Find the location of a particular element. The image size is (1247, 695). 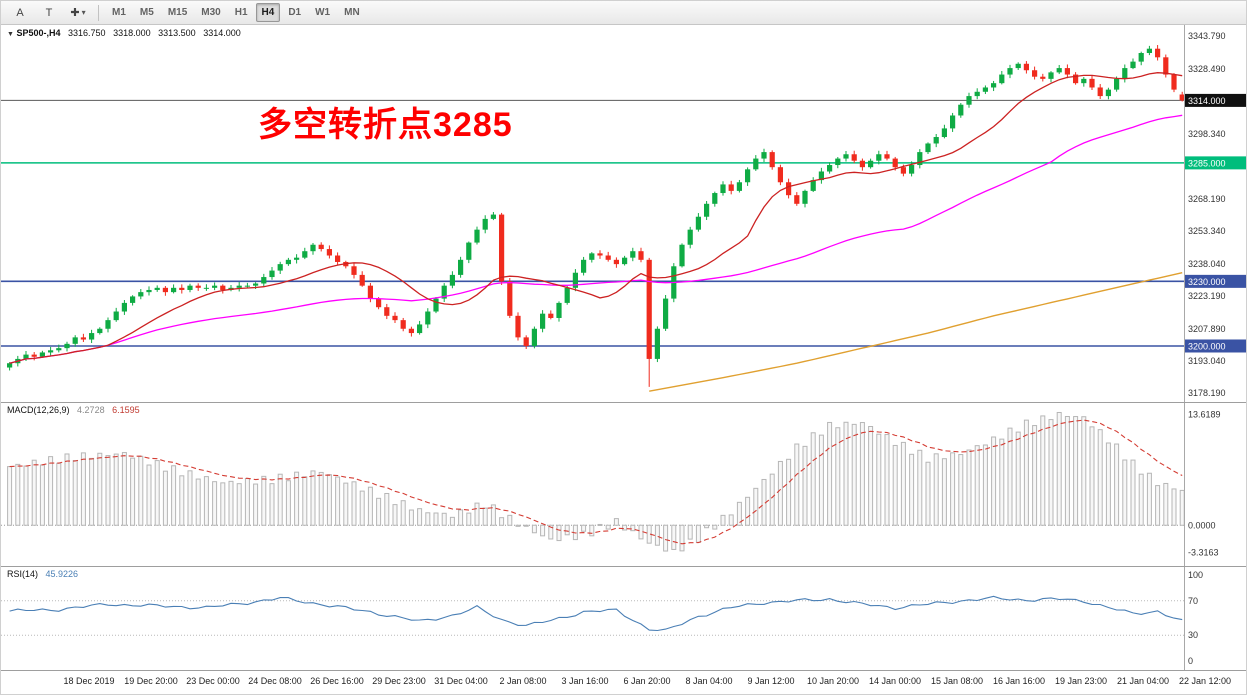

rsi-axis-tick: 30 is located at coordinates (1193, 635).